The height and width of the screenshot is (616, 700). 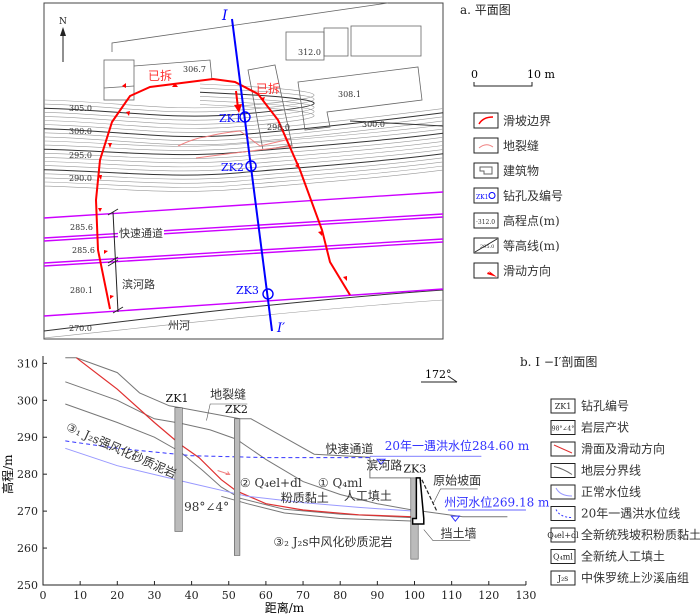 I want to click on legend-item-elevation-point: ·312.0 高程点(m), so click(x=516, y=220).